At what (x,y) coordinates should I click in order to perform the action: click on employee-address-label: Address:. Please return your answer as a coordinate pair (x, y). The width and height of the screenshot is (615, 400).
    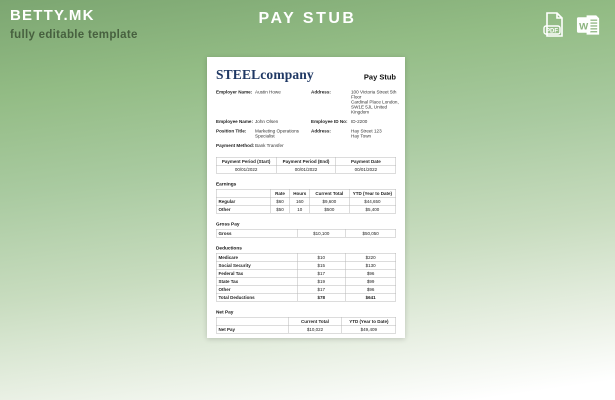
    Looking at the image, I should click on (321, 131).